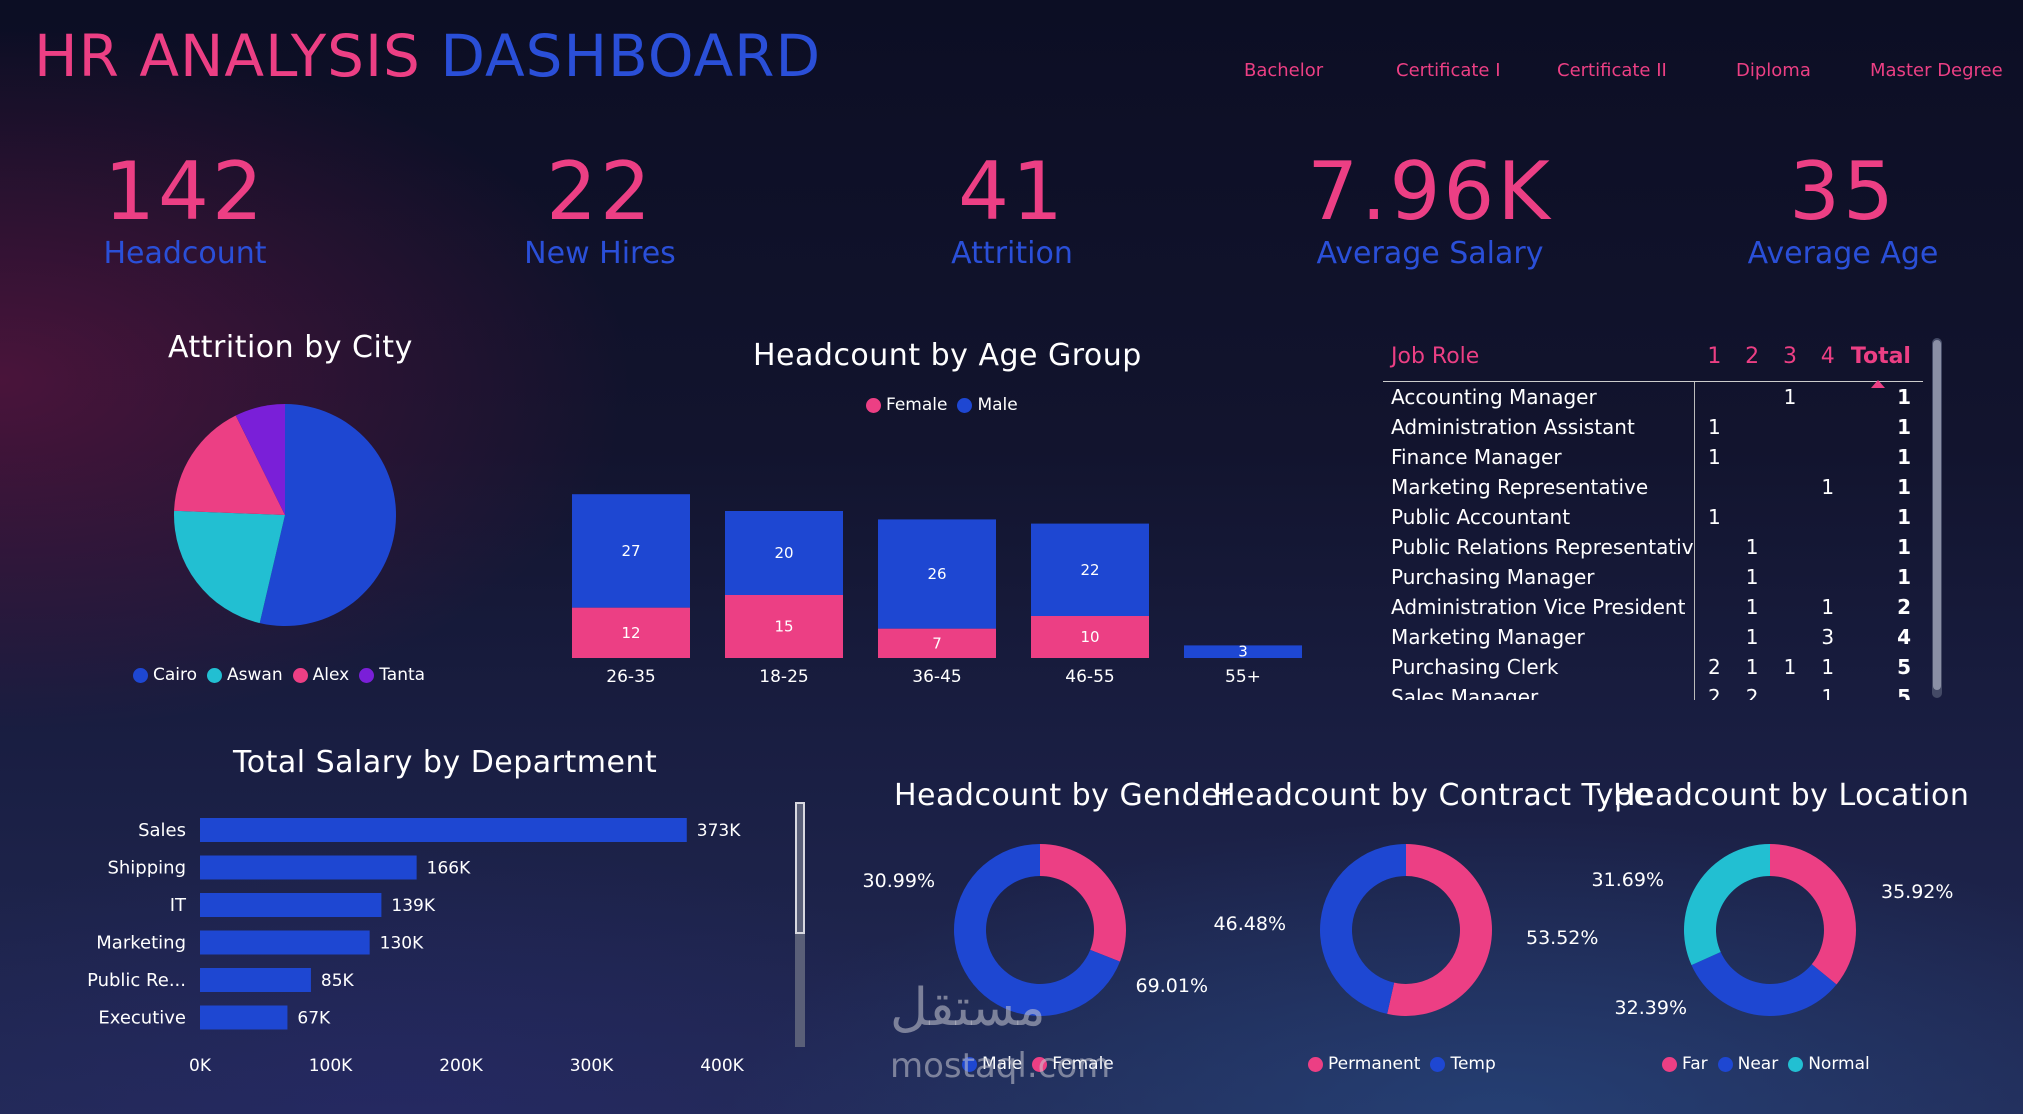 The width and height of the screenshot is (2023, 1114). Describe the element at coordinates (178, 905) in the screenshot. I see `y-category-label: IT` at that location.